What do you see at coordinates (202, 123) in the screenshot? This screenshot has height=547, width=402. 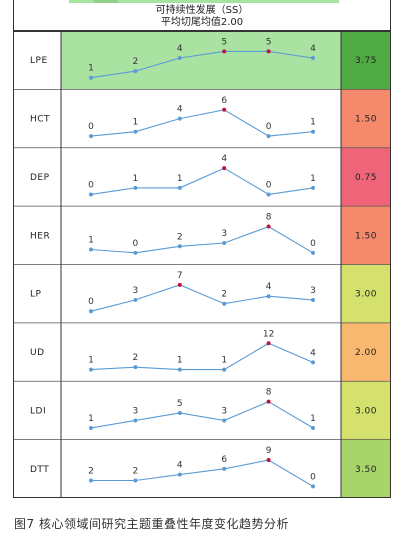 I see `sparkline-hct` at bounding box center [202, 123].